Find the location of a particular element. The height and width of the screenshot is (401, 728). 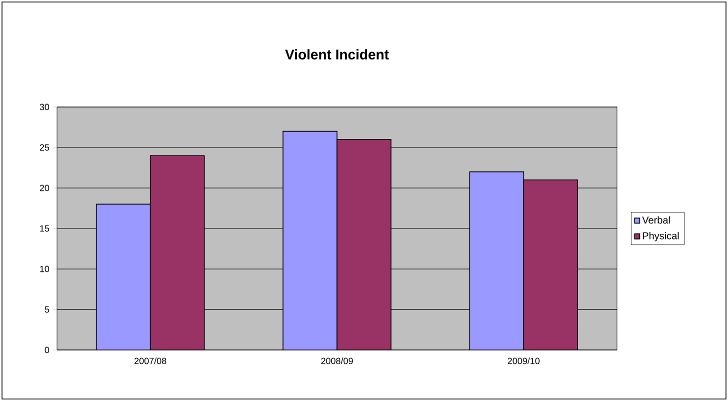

legend-label: Physical is located at coordinates (660, 237).